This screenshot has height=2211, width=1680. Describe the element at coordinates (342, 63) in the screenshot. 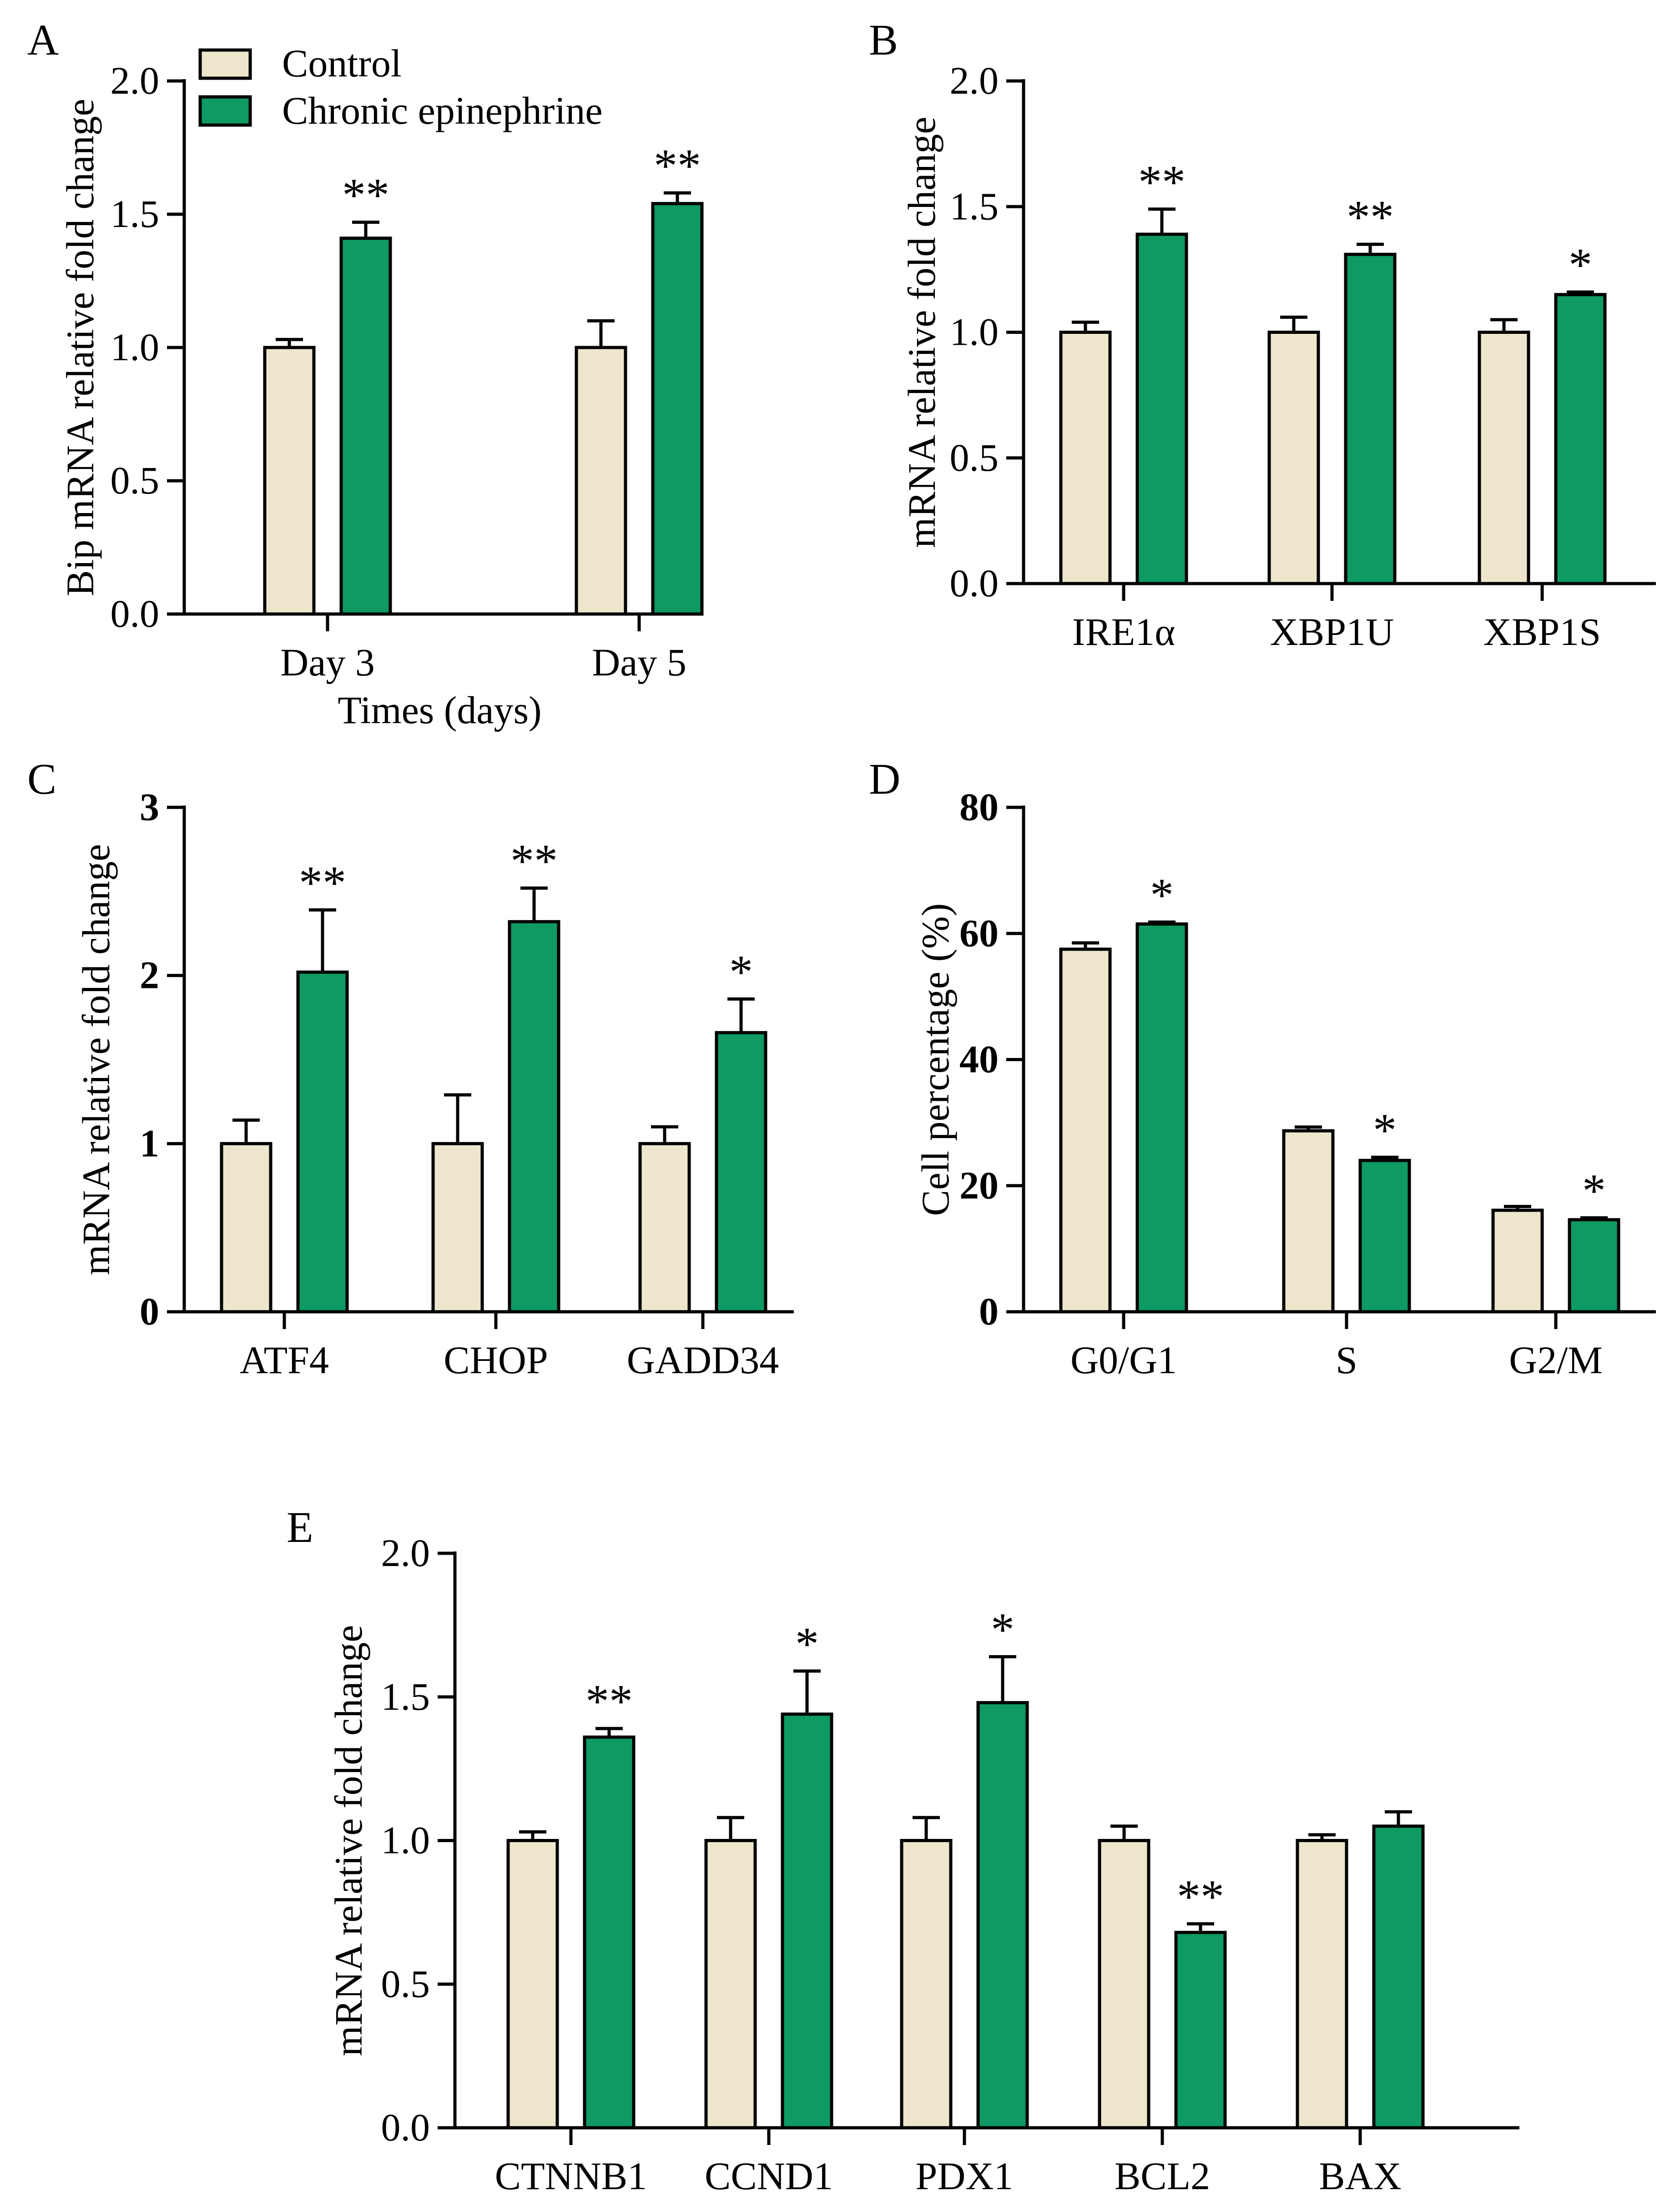

I see `legend-label-control: Control` at that location.